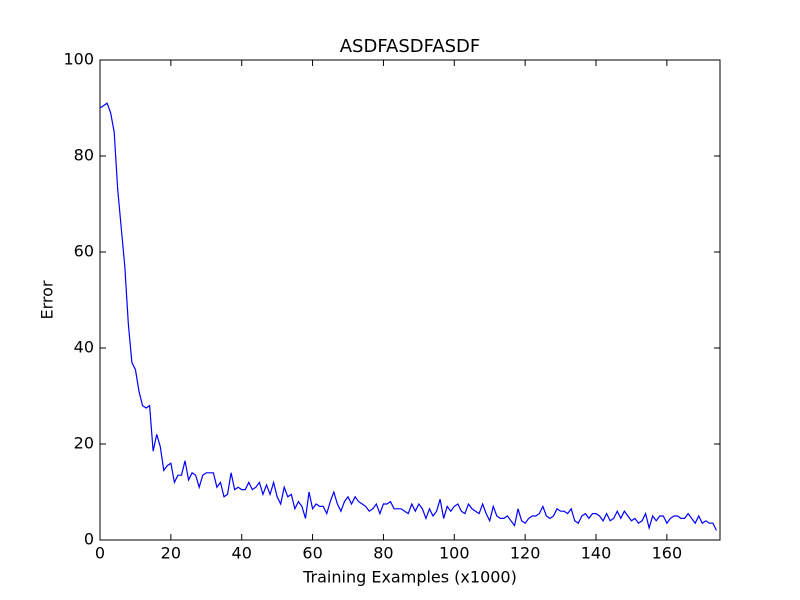  What do you see at coordinates (100, 553) in the screenshot?
I see `x-tick-label: 0` at bounding box center [100, 553].